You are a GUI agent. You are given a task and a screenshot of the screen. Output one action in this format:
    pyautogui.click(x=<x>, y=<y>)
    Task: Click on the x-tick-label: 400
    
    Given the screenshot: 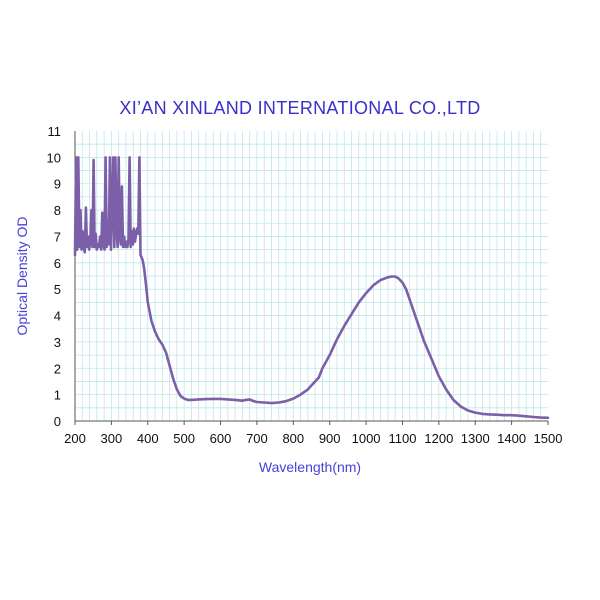 What is the action you would take?
    pyautogui.click(x=148, y=438)
    